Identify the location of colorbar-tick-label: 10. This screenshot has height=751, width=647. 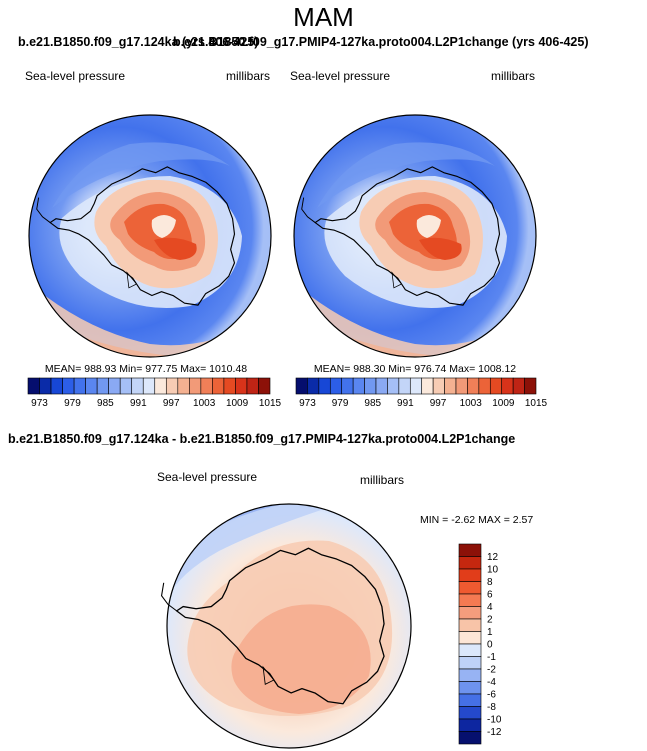
(493, 570).